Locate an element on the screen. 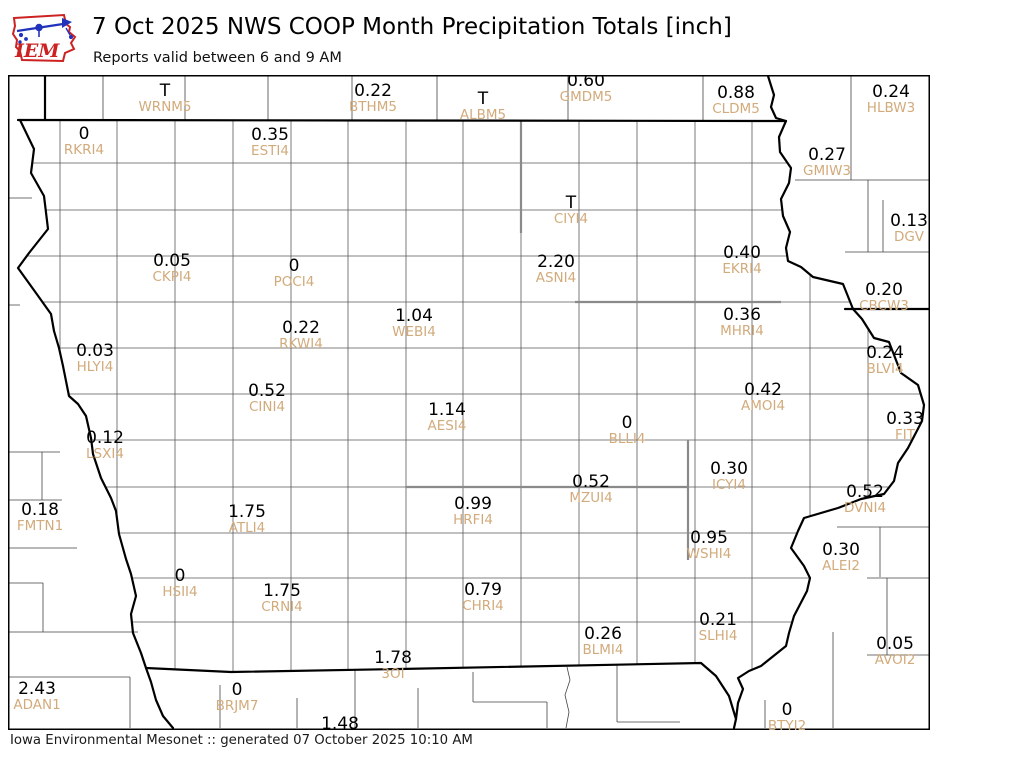 Image resolution: width=1024 pixels, height=768 pixels. station-value: 1.48 is located at coordinates (340, 722).